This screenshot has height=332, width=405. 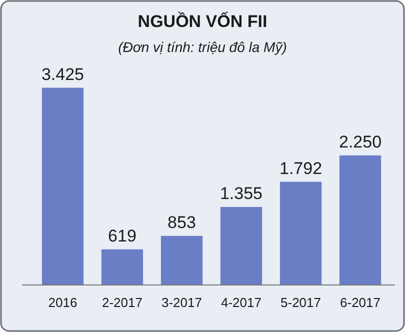 I want to click on x-tick-label: 3-2017, so click(x=182, y=302).